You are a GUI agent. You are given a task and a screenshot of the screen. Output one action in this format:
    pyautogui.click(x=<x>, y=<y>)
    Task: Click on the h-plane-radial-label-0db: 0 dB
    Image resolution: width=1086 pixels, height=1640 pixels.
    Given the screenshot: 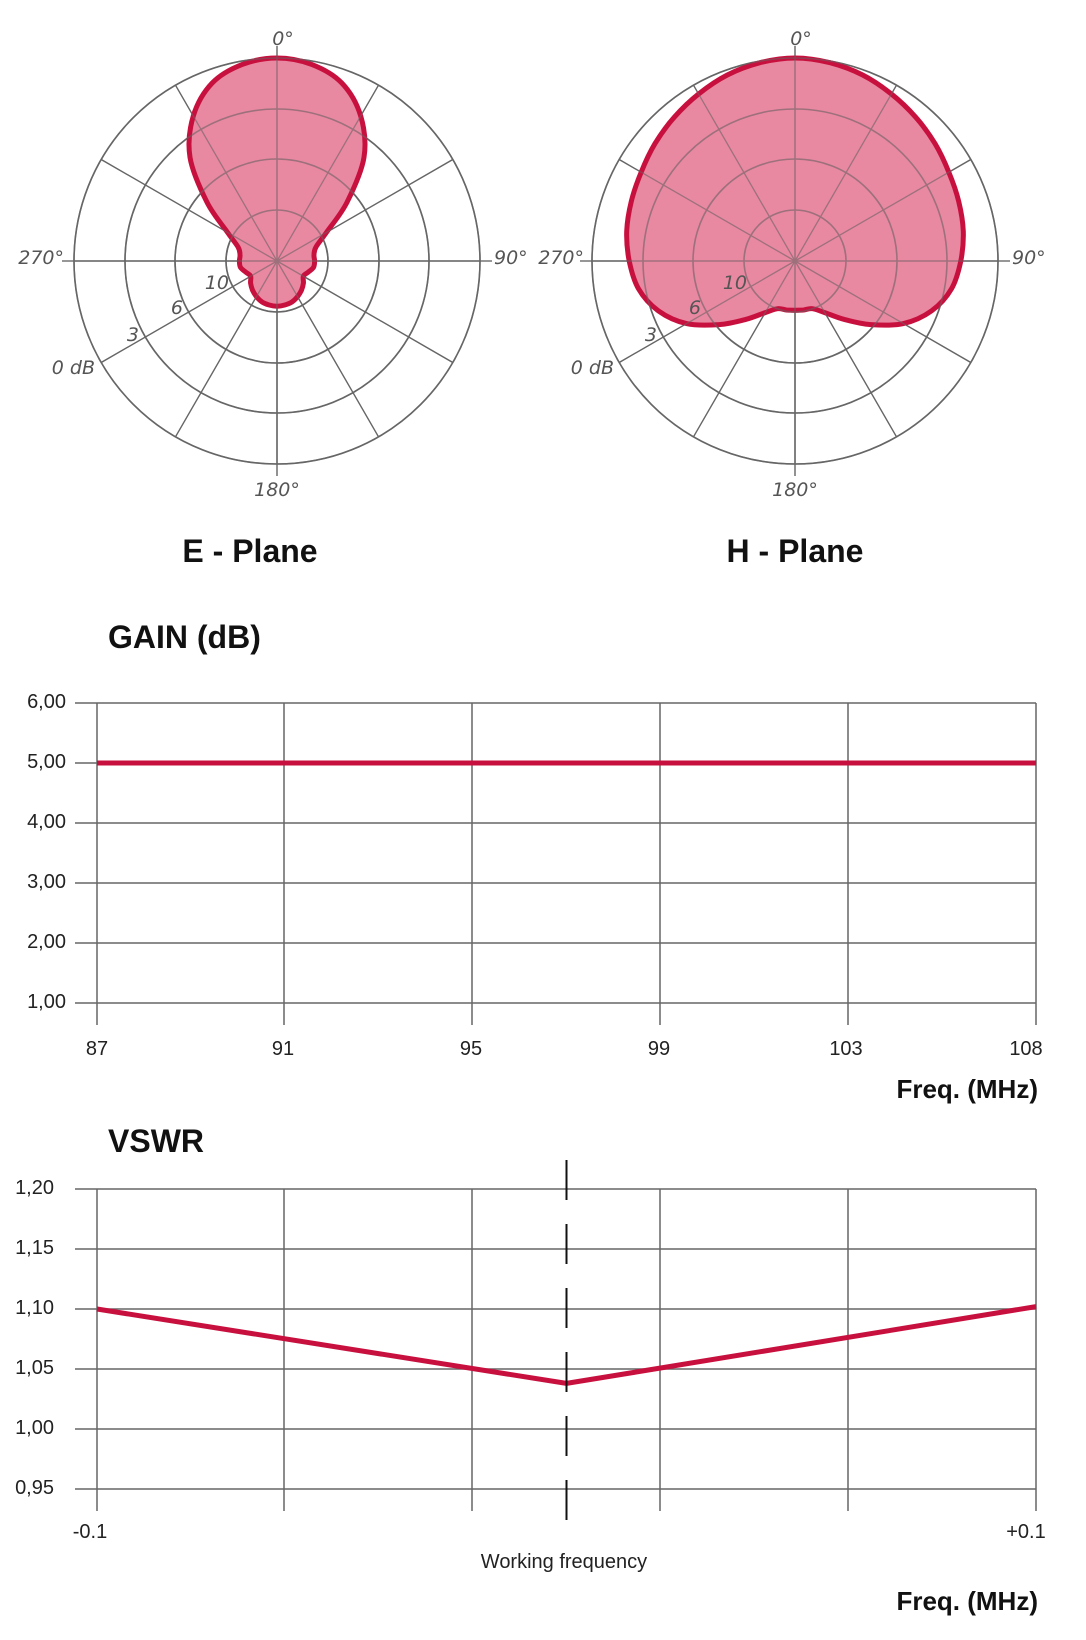 What is the action you would take?
    pyautogui.click(x=592, y=368)
    